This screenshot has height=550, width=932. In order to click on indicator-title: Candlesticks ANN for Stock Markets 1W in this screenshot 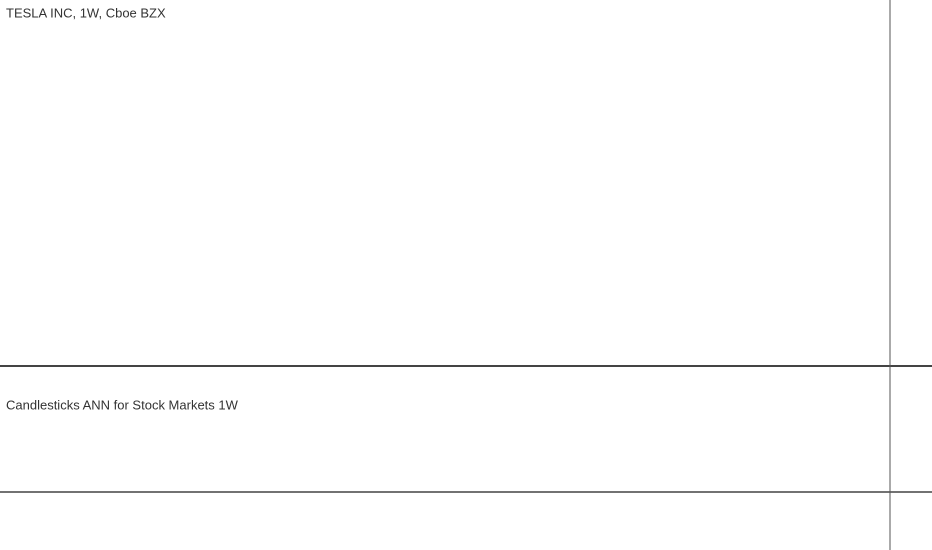, I will do `click(122, 404)`.